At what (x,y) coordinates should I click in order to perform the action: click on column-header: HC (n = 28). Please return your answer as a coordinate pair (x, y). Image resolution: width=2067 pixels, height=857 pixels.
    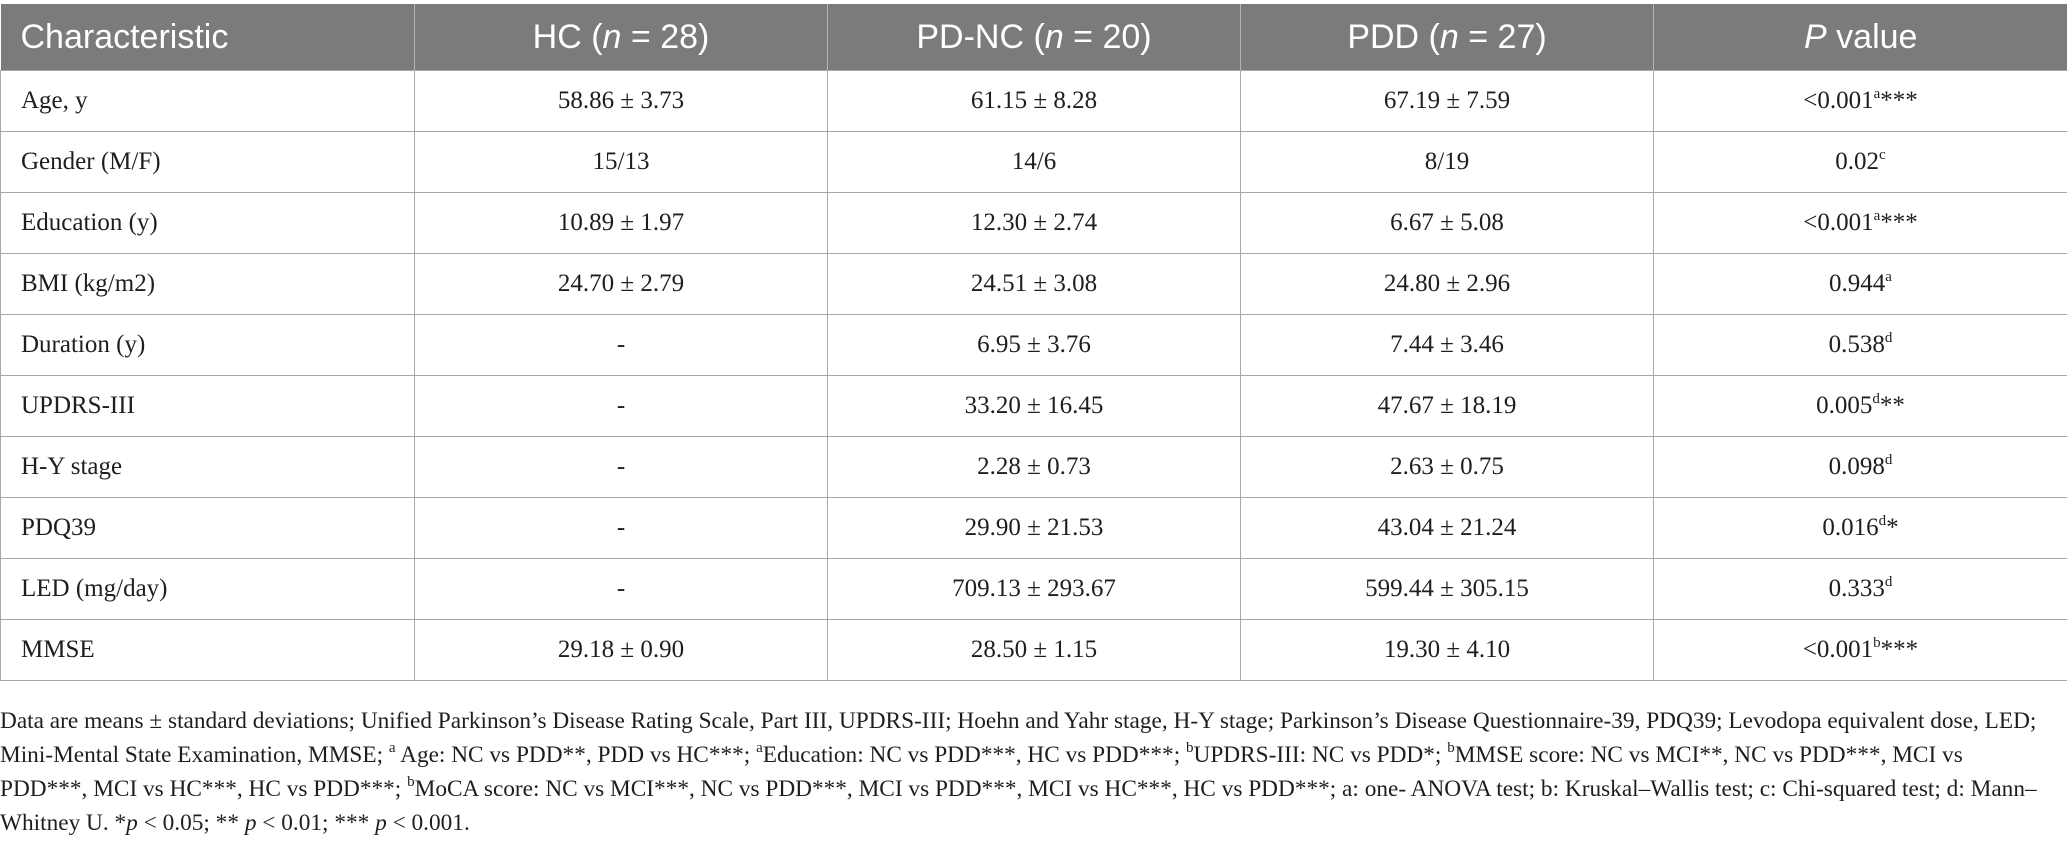
    Looking at the image, I should click on (621, 37).